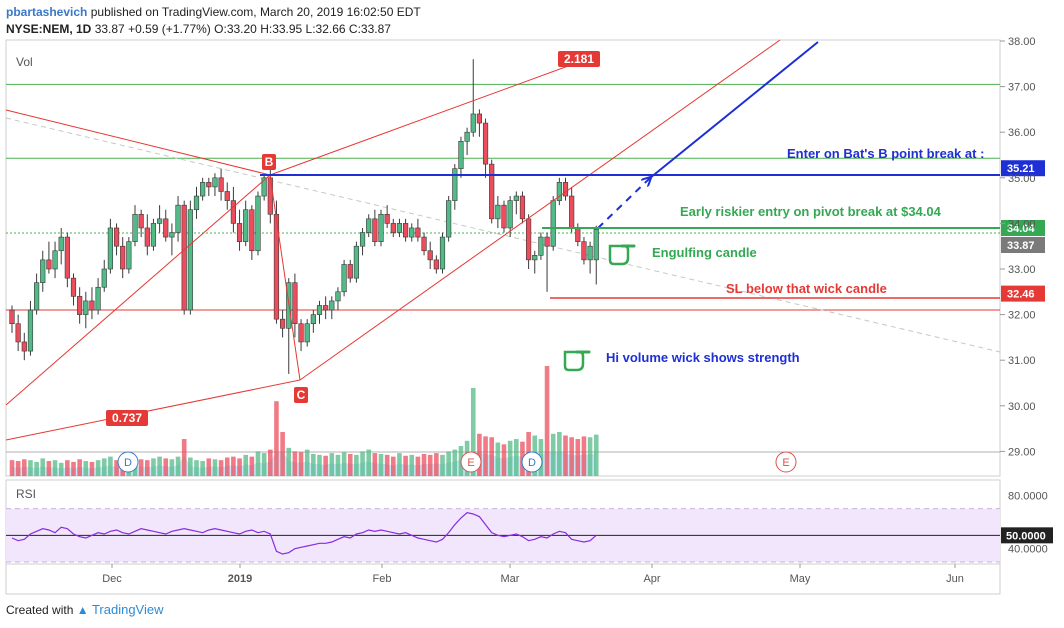 The image size is (1064, 628). What do you see at coordinates (885, 153) in the screenshot?
I see `chart-annotation: Enter on Bat's B point break at :` at bounding box center [885, 153].